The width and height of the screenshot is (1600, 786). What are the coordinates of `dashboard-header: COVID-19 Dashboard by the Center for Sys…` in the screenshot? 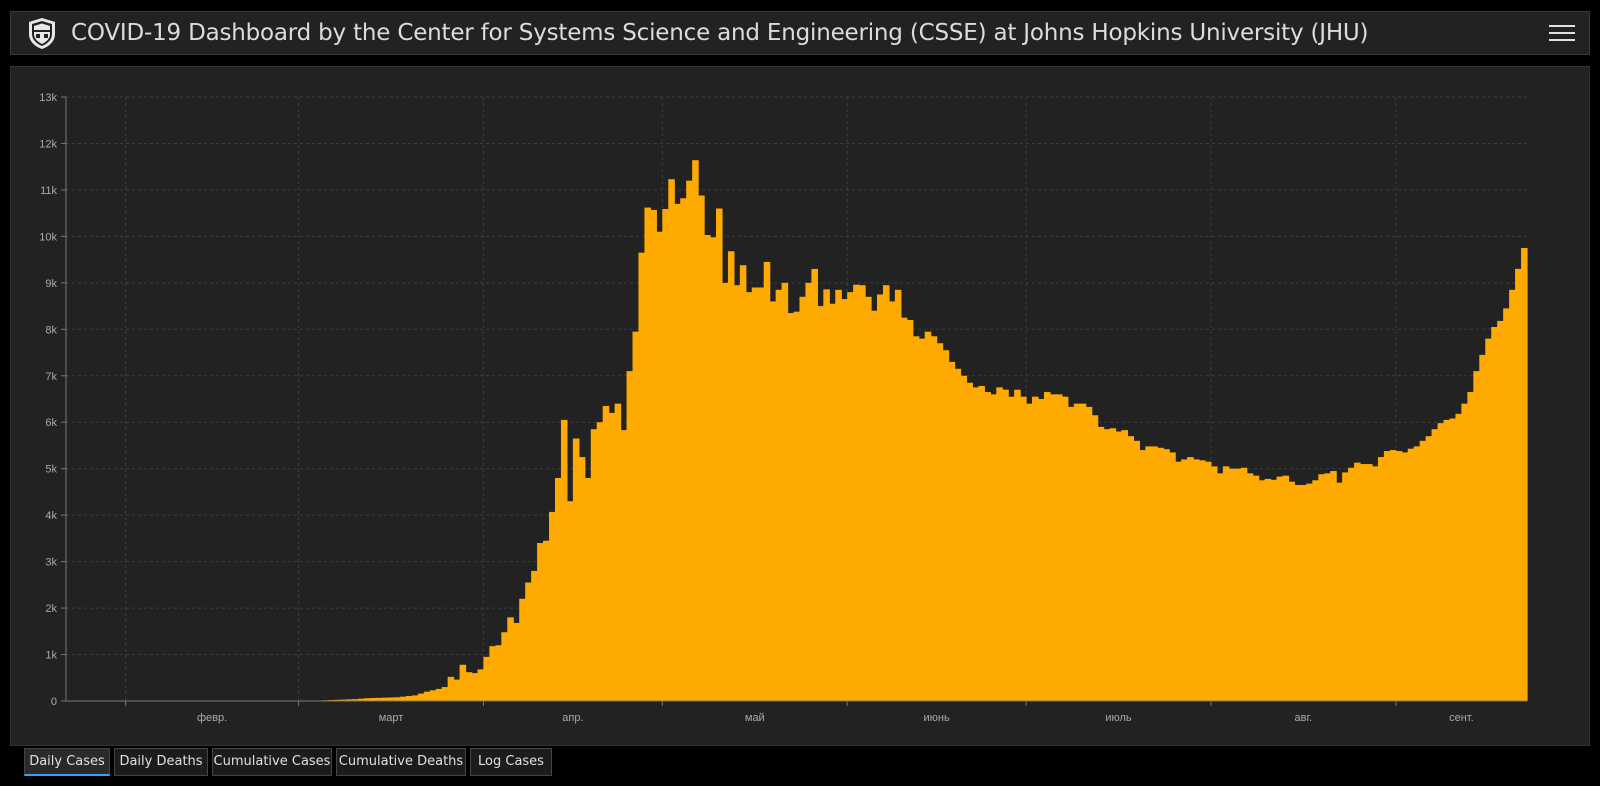 It's located at (800, 33).